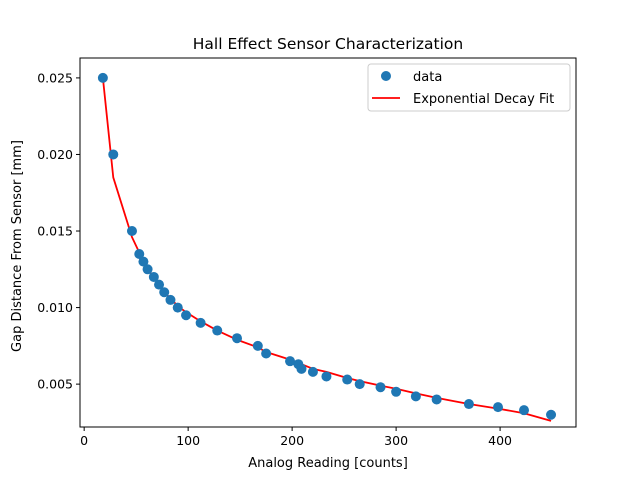  I want to click on x-tick-label: 200, so click(292, 440).